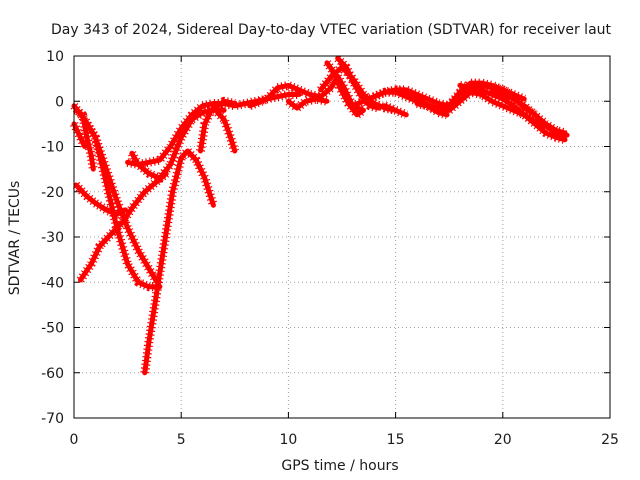 The image size is (640, 480). What do you see at coordinates (52, 374) in the screenshot?
I see `y-tick-label: -60` at bounding box center [52, 374].